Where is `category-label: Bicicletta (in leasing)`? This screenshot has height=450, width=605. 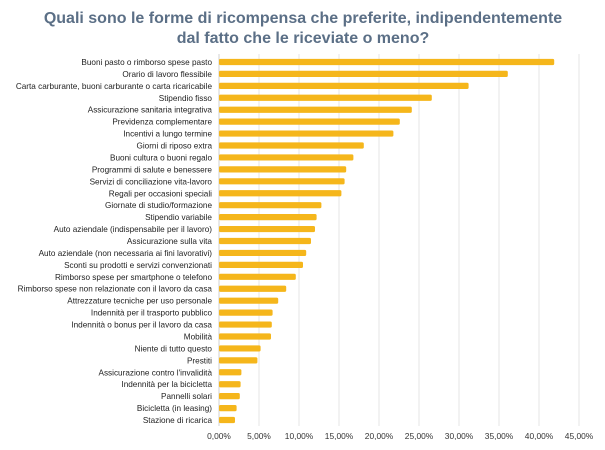
category-label: Bicicletta (in leasing) is located at coordinates (174, 408).